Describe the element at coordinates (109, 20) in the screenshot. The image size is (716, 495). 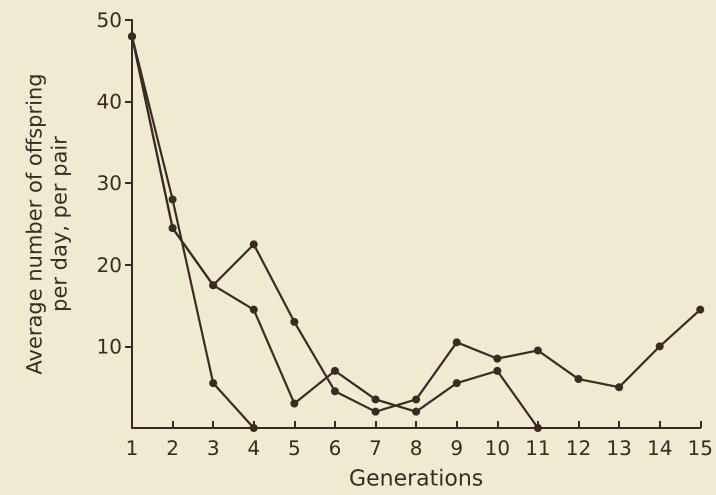
I see `y-tick-label: 50` at that location.